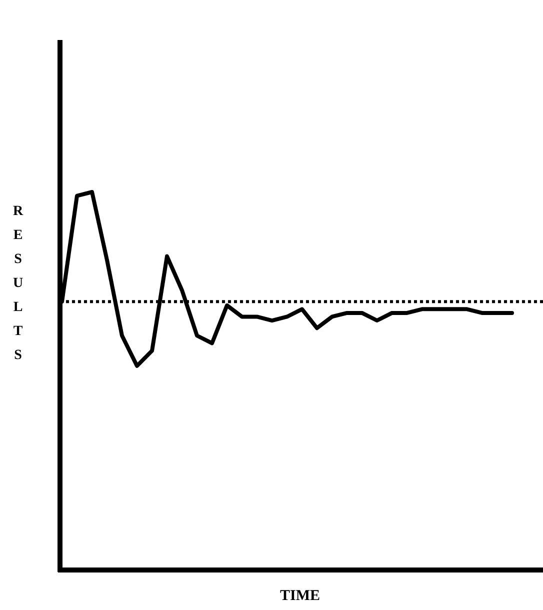 The width and height of the screenshot is (543, 610). What do you see at coordinates (300, 596) in the screenshot?
I see `x-axis-title: TIME` at bounding box center [300, 596].